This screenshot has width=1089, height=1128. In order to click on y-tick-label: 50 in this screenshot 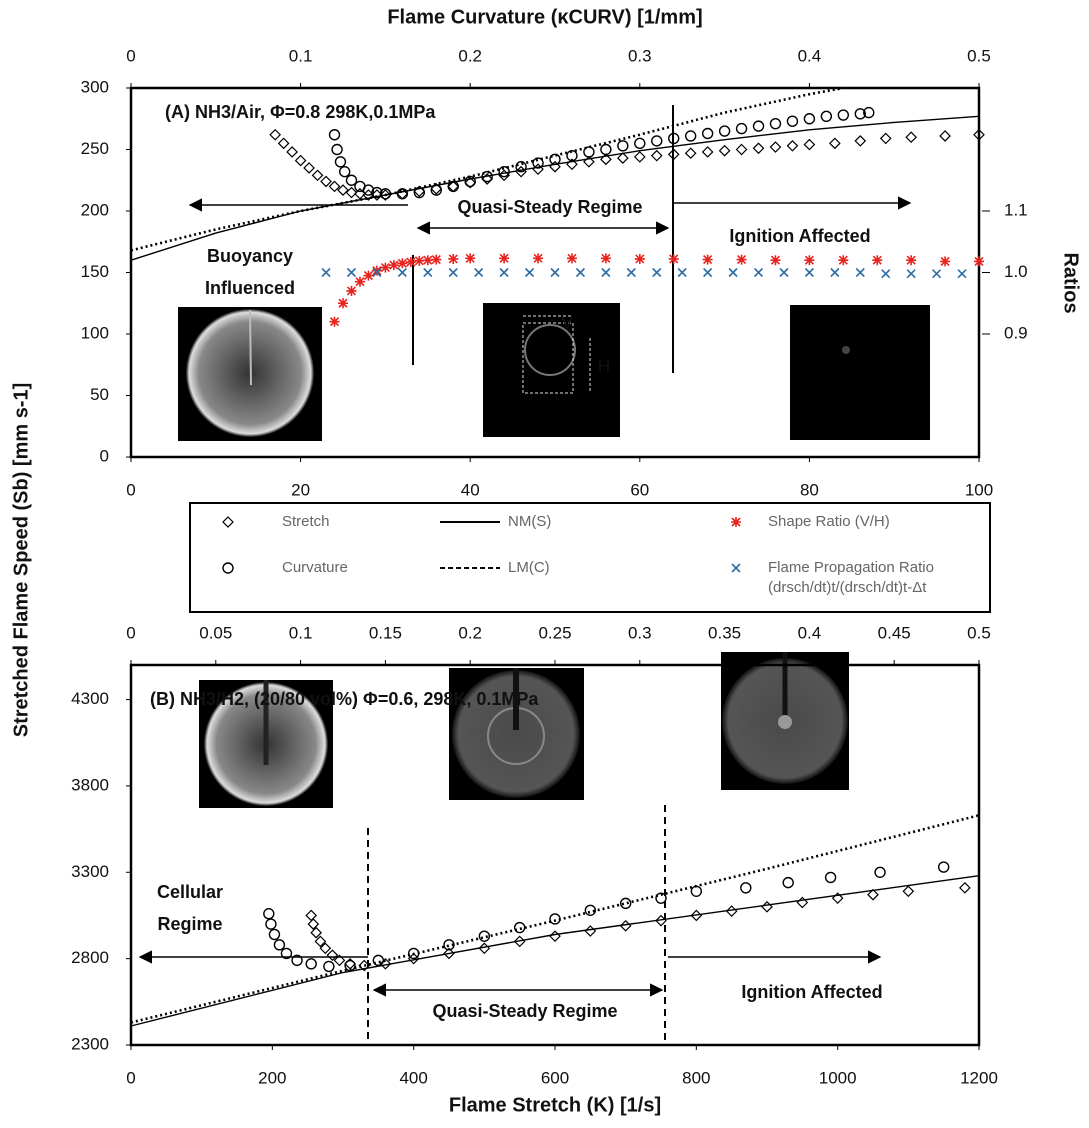, I will do `click(99, 394)`.